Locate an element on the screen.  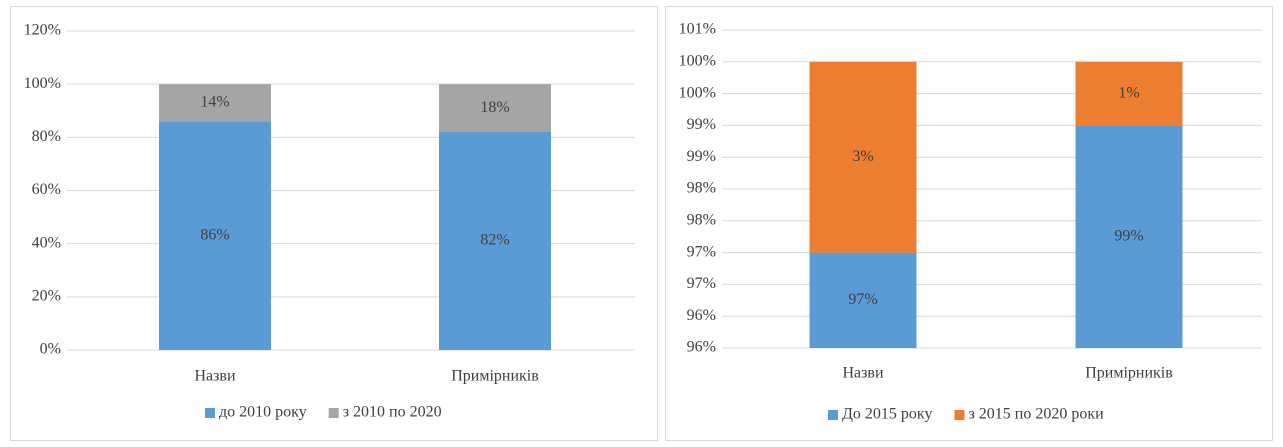
y-tick-label: 101% is located at coordinates (697, 29).